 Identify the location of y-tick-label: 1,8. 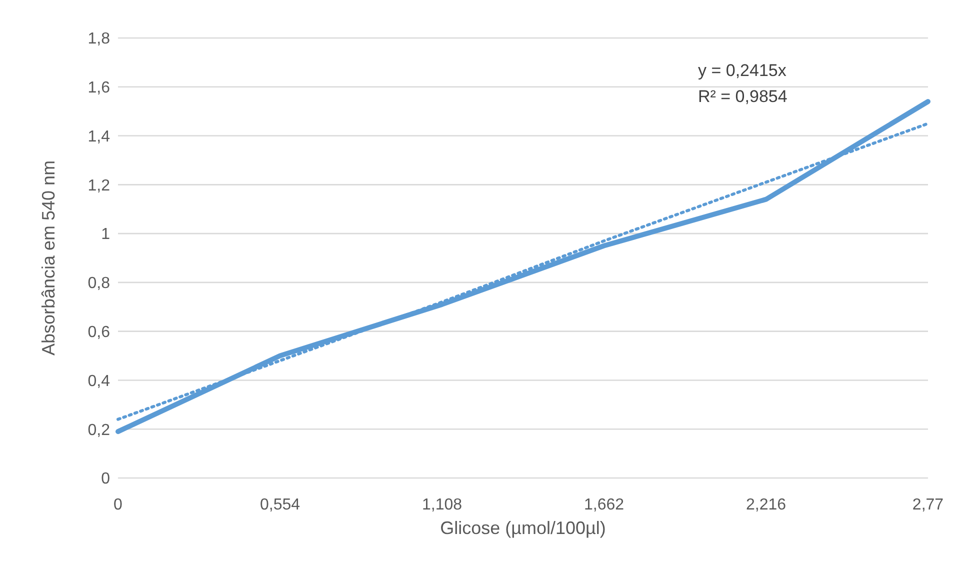
(99, 39).